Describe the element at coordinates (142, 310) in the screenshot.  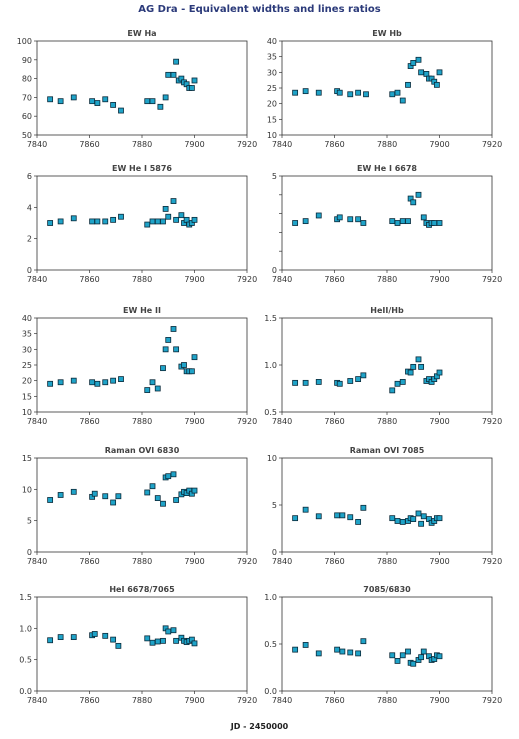
I see `panel-title: EW He II` at that location.